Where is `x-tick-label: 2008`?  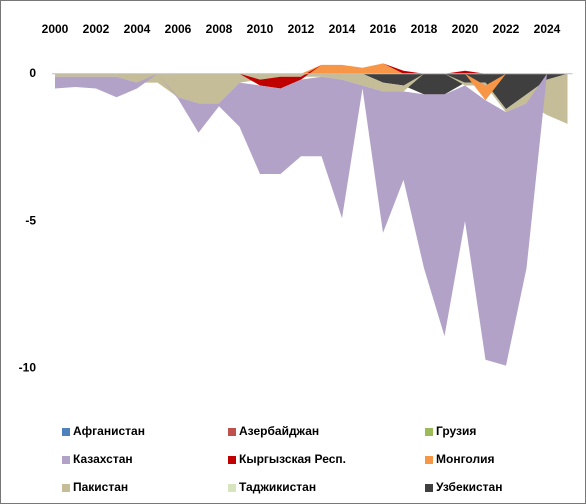
x-tick-label: 2008 is located at coordinates (219, 29).